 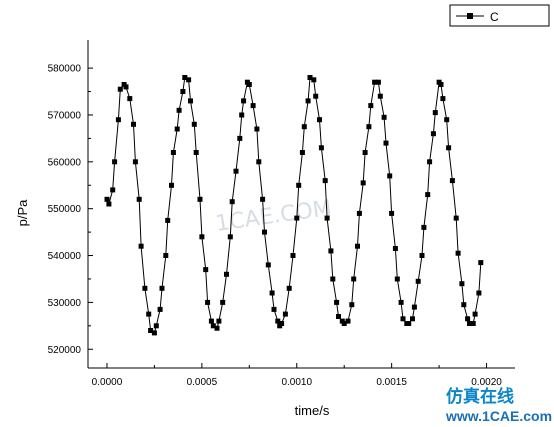 I want to click on logo-url-text: www.1CAE.com, so click(x=498, y=416).